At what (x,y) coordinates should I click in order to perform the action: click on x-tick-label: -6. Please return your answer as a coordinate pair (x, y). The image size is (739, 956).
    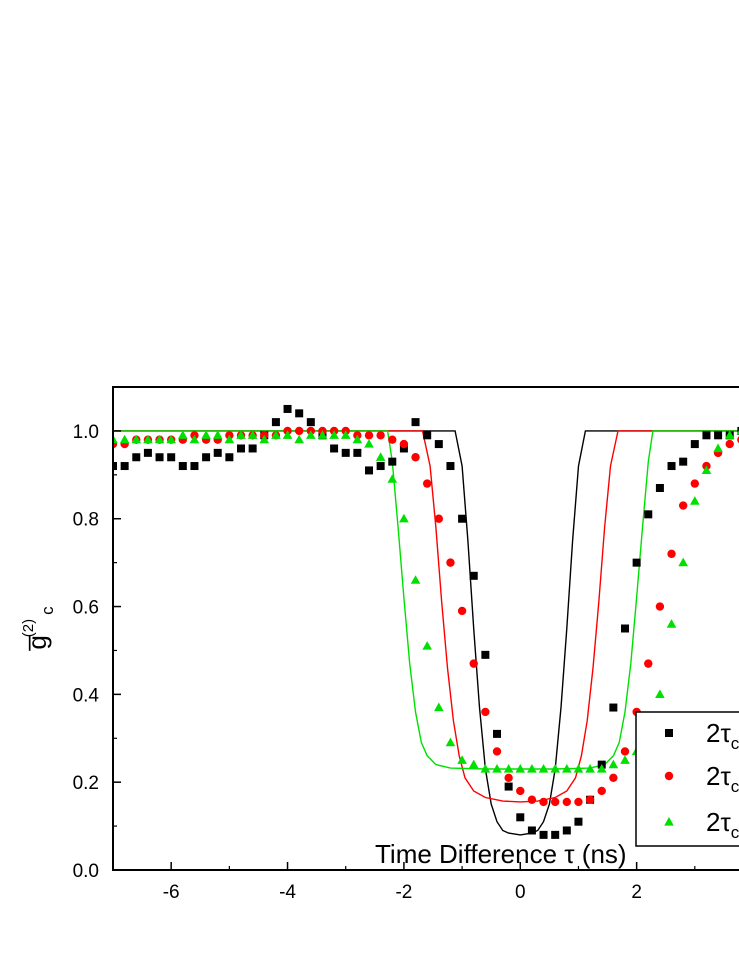
    Looking at the image, I should click on (171, 892).